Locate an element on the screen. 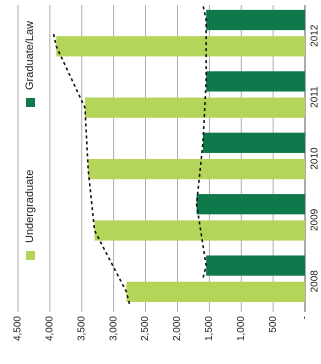 The height and width of the screenshot is (364, 321). value-tick-label: 1,500 is located at coordinates (209, 328).